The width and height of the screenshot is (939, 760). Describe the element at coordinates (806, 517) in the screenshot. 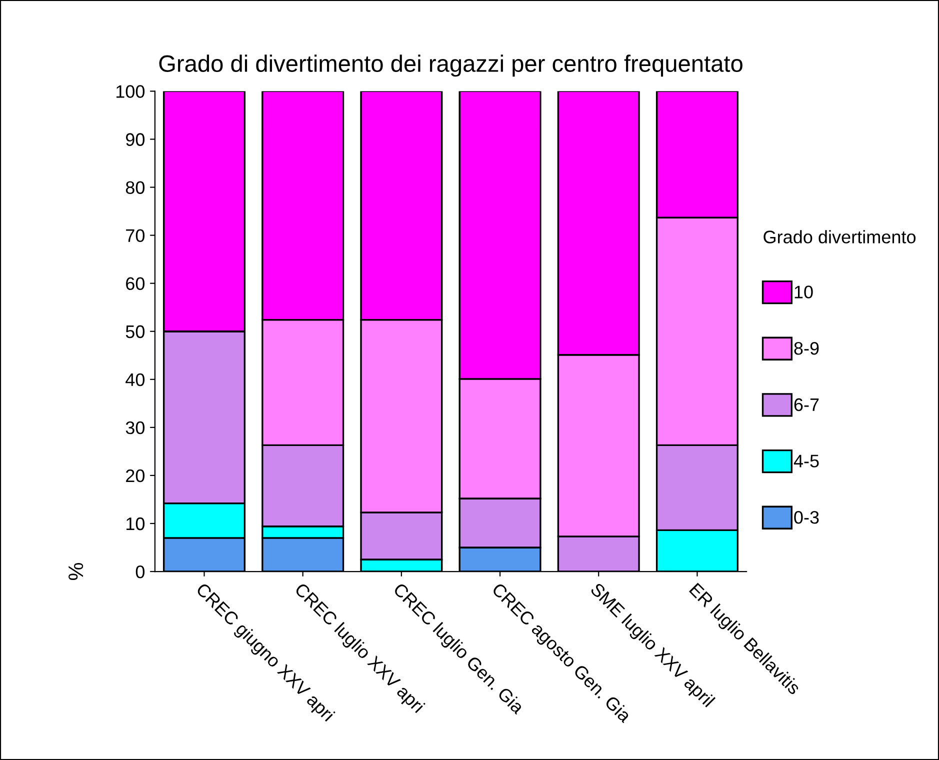

I see `legend-label: 0-3` at that location.